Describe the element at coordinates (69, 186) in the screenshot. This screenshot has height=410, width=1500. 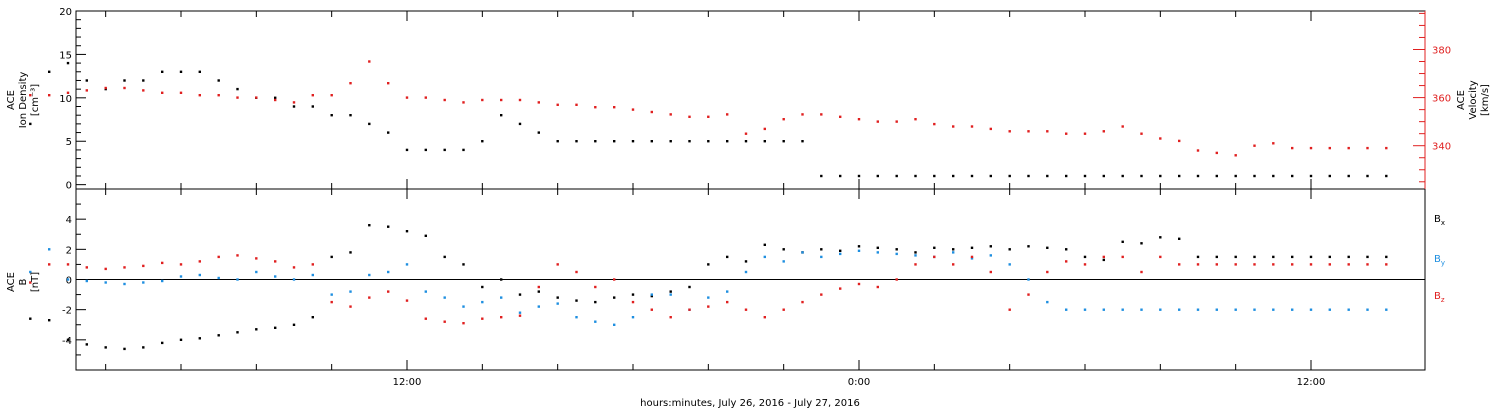
I see `density-tick-label: 0` at that location.